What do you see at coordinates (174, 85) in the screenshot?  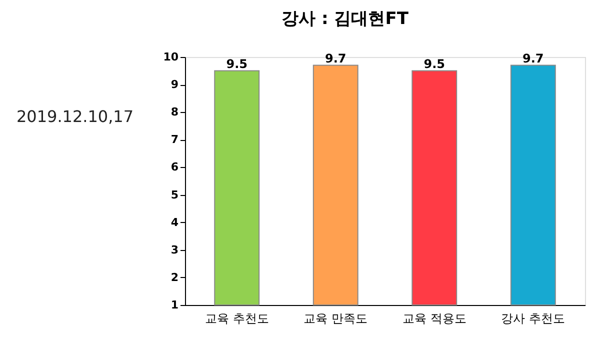 I see `y-tick-label: 9` at bounding box center [174, 85].